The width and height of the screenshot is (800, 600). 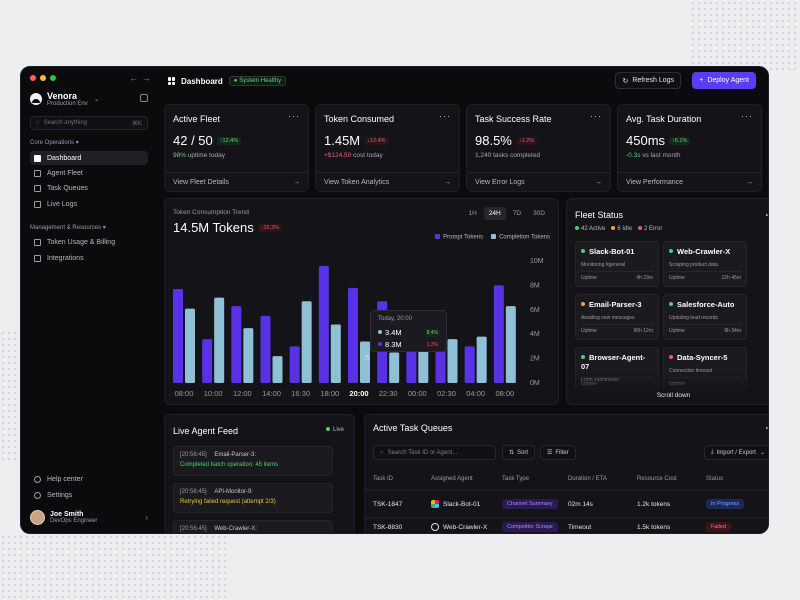 What do you see at coordinates (53, 78) in the screenshot?
I see `maximize-dot` at bounding box center [53, 78].